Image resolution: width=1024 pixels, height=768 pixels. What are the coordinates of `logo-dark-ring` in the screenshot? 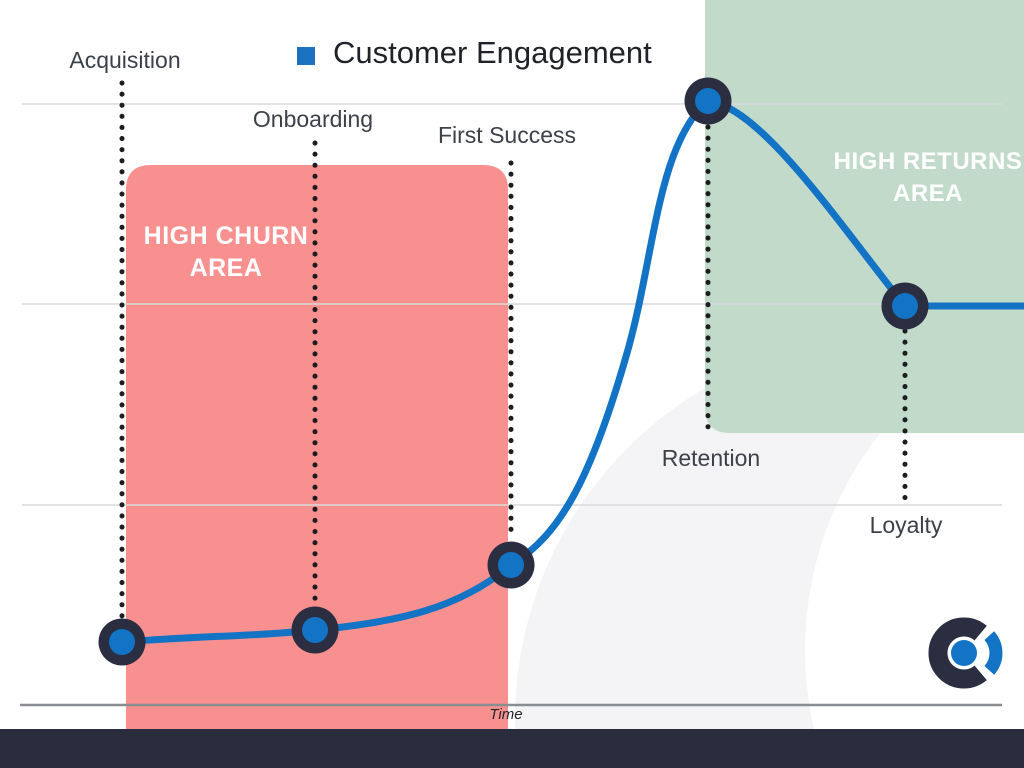 It's located at (957, 653).